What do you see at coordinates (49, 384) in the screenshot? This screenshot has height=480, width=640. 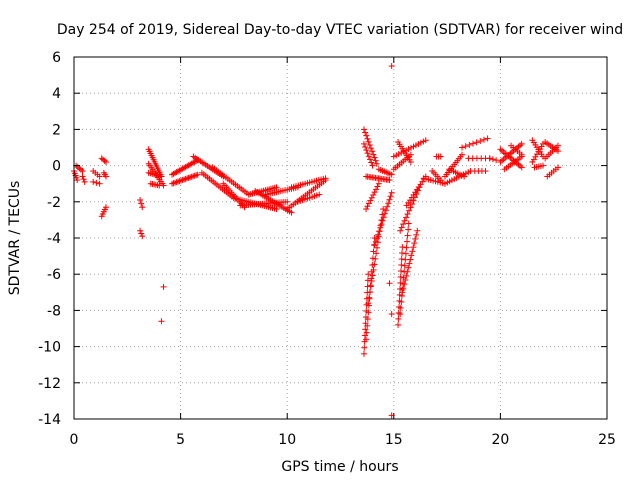 I see `y-tick-label: -12` at bounding box center [49, 384].